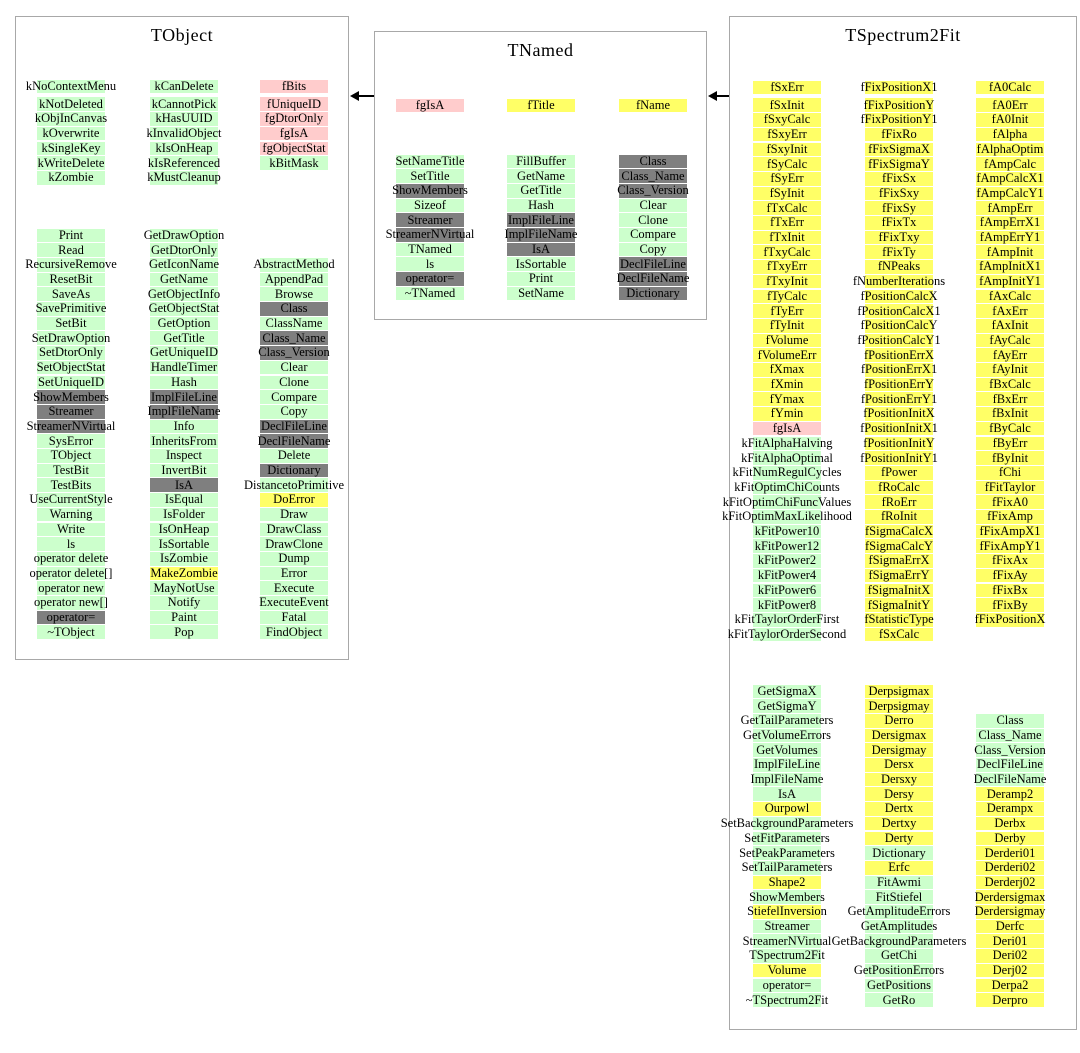 This screenshot has height=1053, width=1080. What do you see at coordinates (1010, 824) in the screenshot?
I see `method-Derbx: Derbx` at bounding box center [1010, 824].